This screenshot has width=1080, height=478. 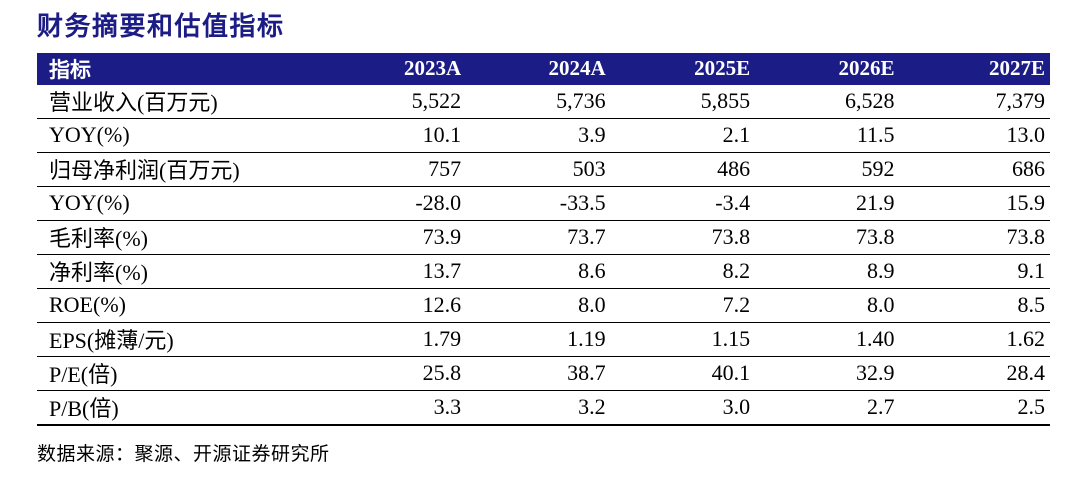 What do you see at coordinates (977, 101) in the screenshot?
I see `cell-value: 7,379` at bounding box center [977, 101].